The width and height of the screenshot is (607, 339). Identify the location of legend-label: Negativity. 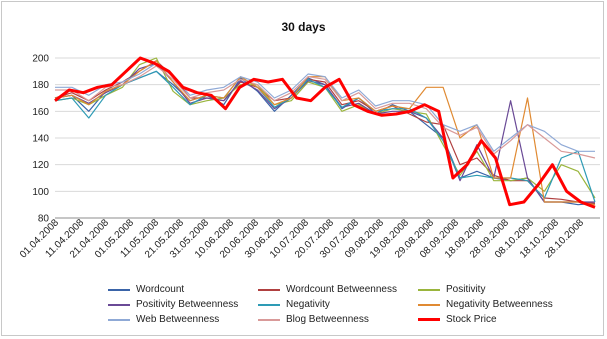
(308, 304).